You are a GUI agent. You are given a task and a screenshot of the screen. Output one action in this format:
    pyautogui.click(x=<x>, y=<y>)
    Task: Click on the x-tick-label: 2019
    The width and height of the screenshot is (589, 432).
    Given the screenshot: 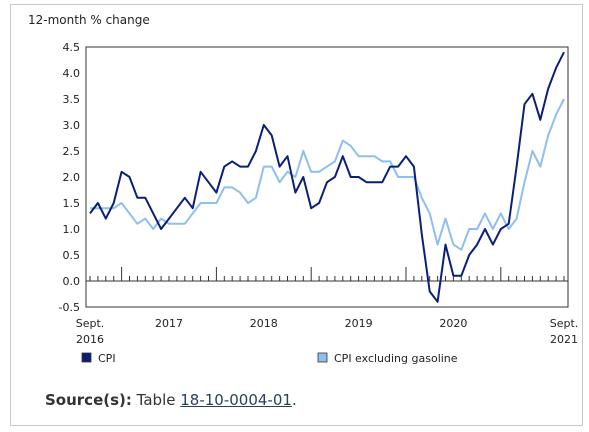 What is the action you would take?
    pyautogui.click(x=359, y=323)
    